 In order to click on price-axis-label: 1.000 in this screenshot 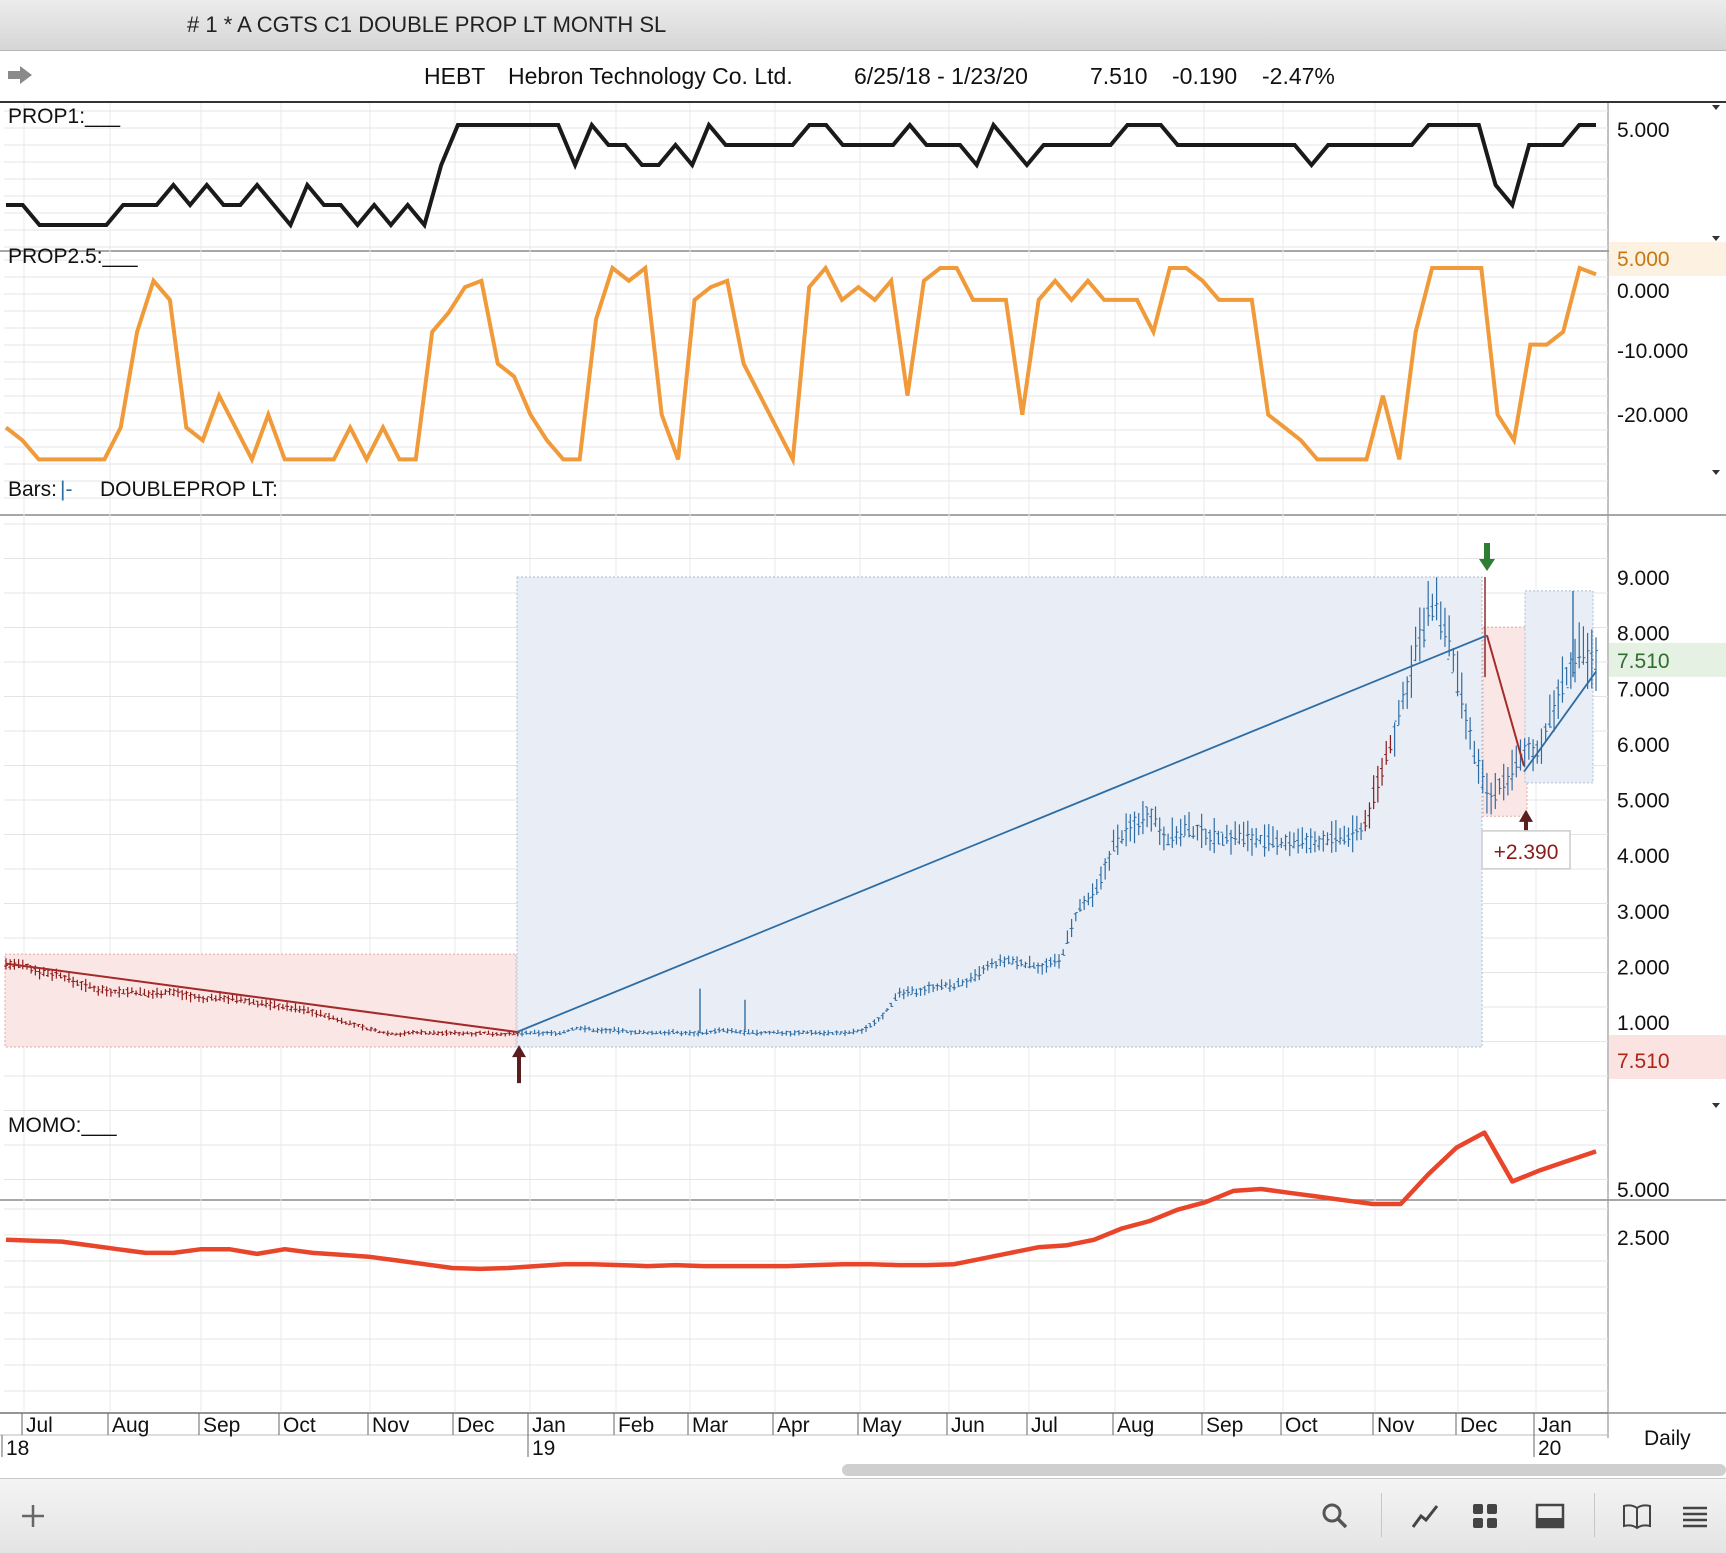, I will do `click(1643, 1023)`.